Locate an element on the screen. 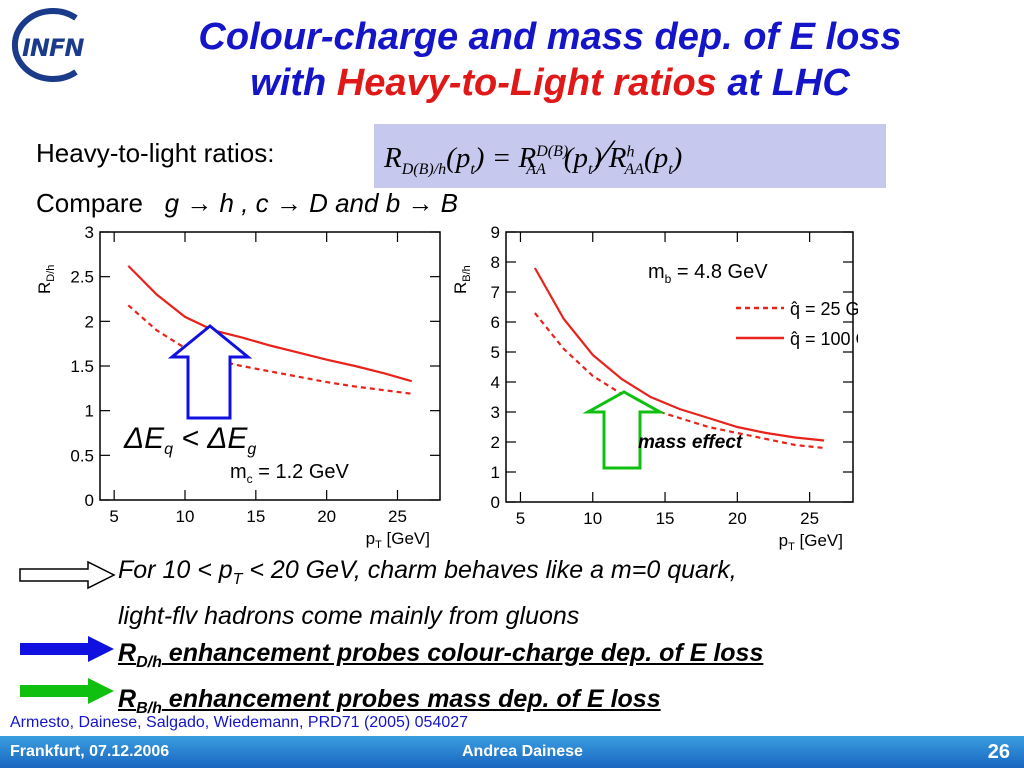 The width and height of the screenshot is (1024, 768). y-tick-label: 6 is located at coordinates (495, 322).